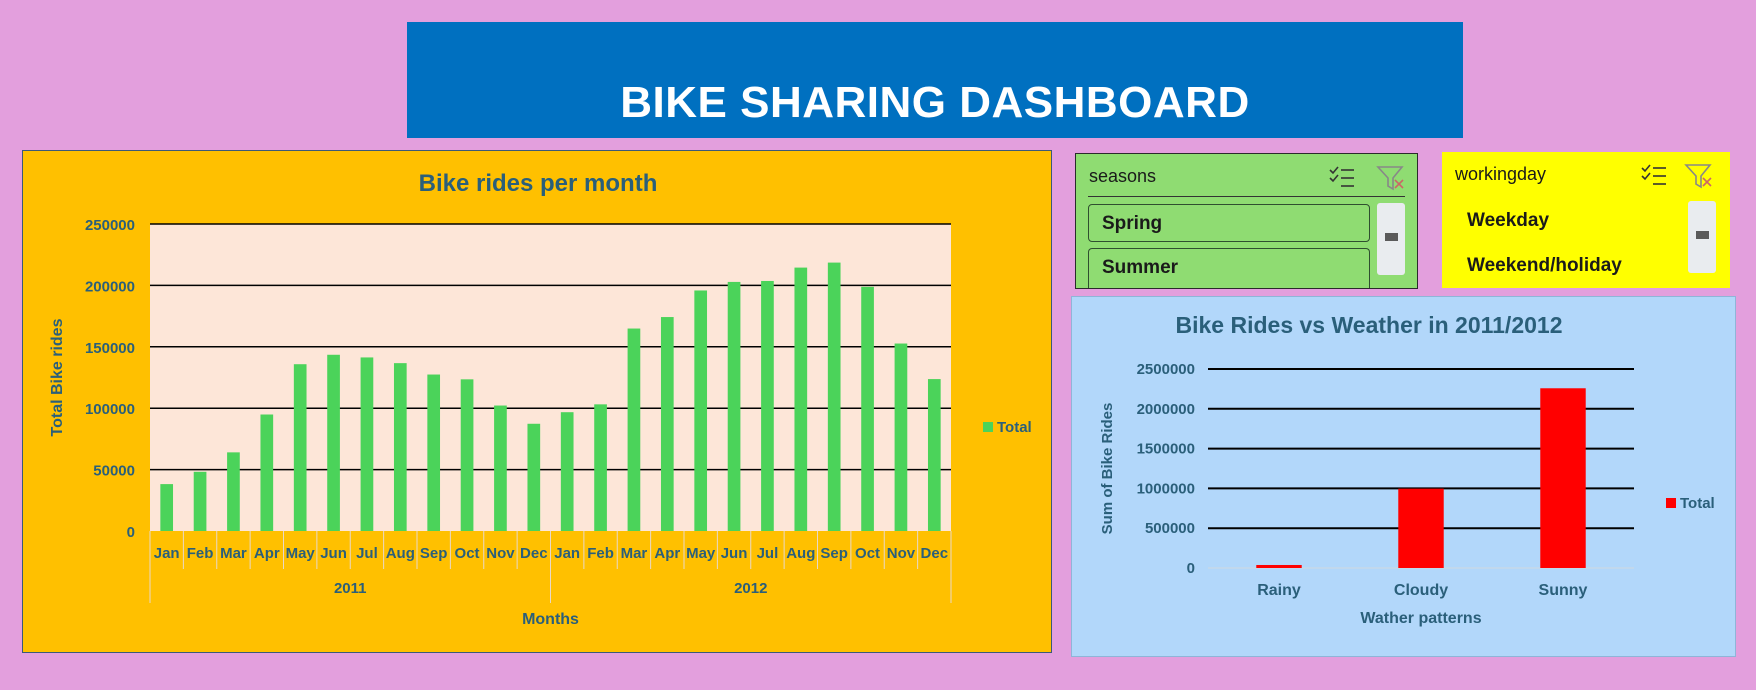 The width and height of the screenshot is (1756, 690). What do you see at coordinates (935, 102) in the screenshot?
I see `dashboard-title: BIKE SHARING DASHBOARD` at bounding box center [935, 102].